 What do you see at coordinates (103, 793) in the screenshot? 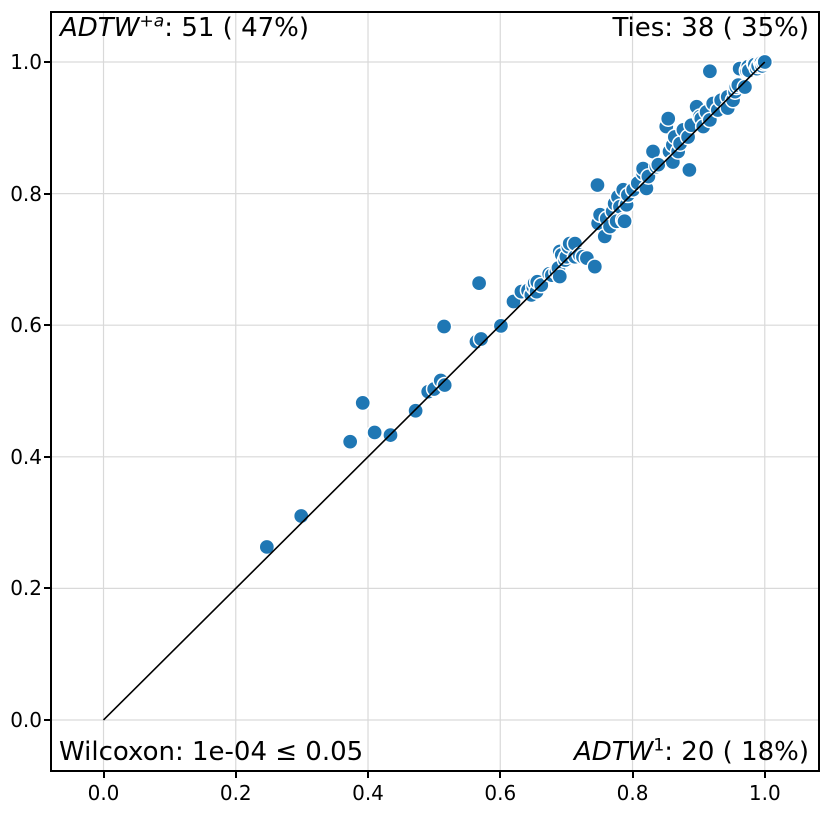
I see `x-tick-label: 0.0` at bounding box center [103, 793].